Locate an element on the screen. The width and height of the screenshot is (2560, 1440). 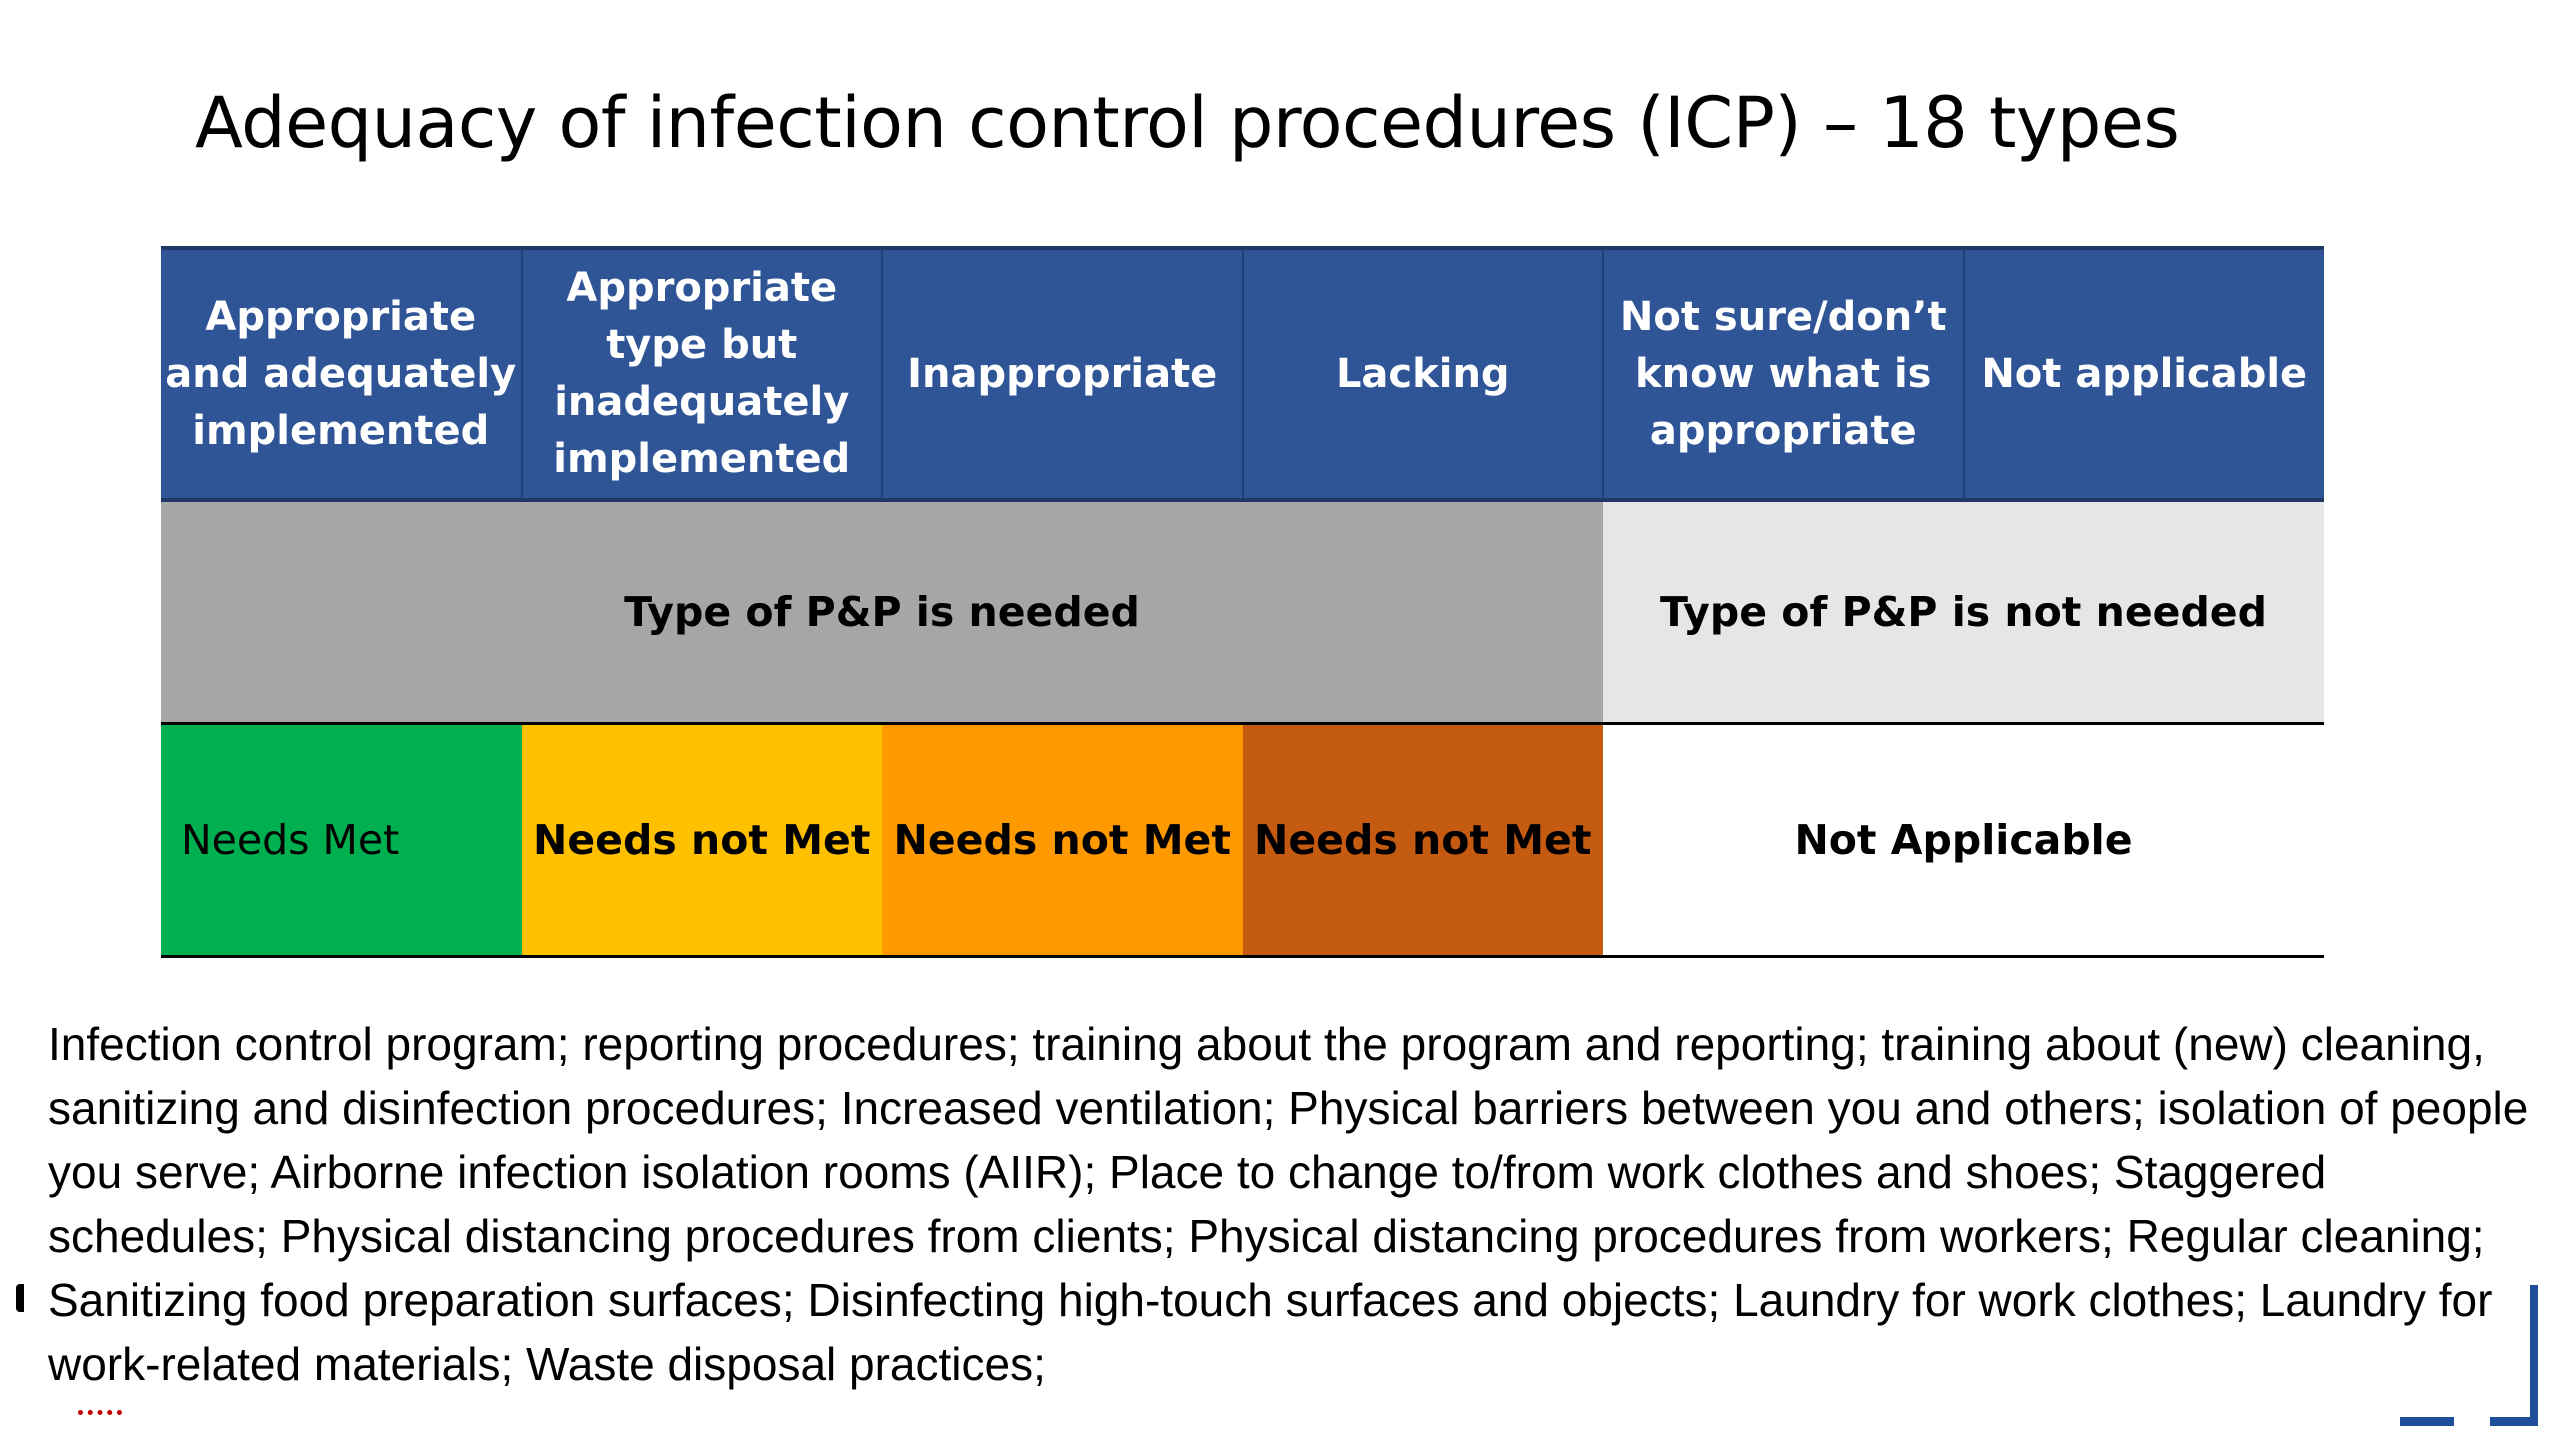
corner-bracket-horizontal is located at coordinates (2514, 1421).